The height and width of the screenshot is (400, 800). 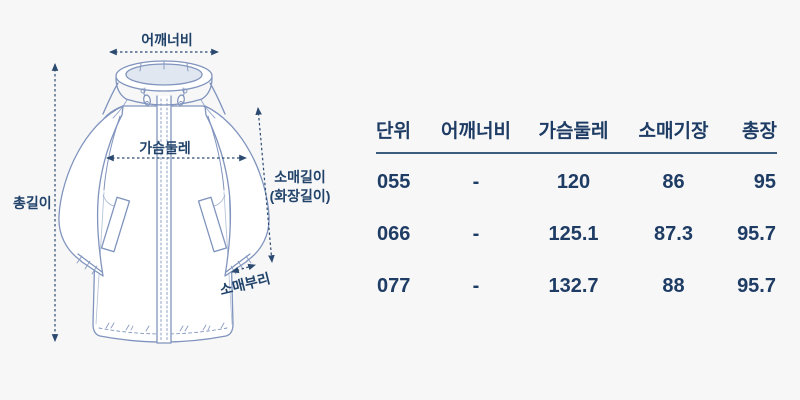 I want to click on header-unit: 단위, so click(x=403, y=135).